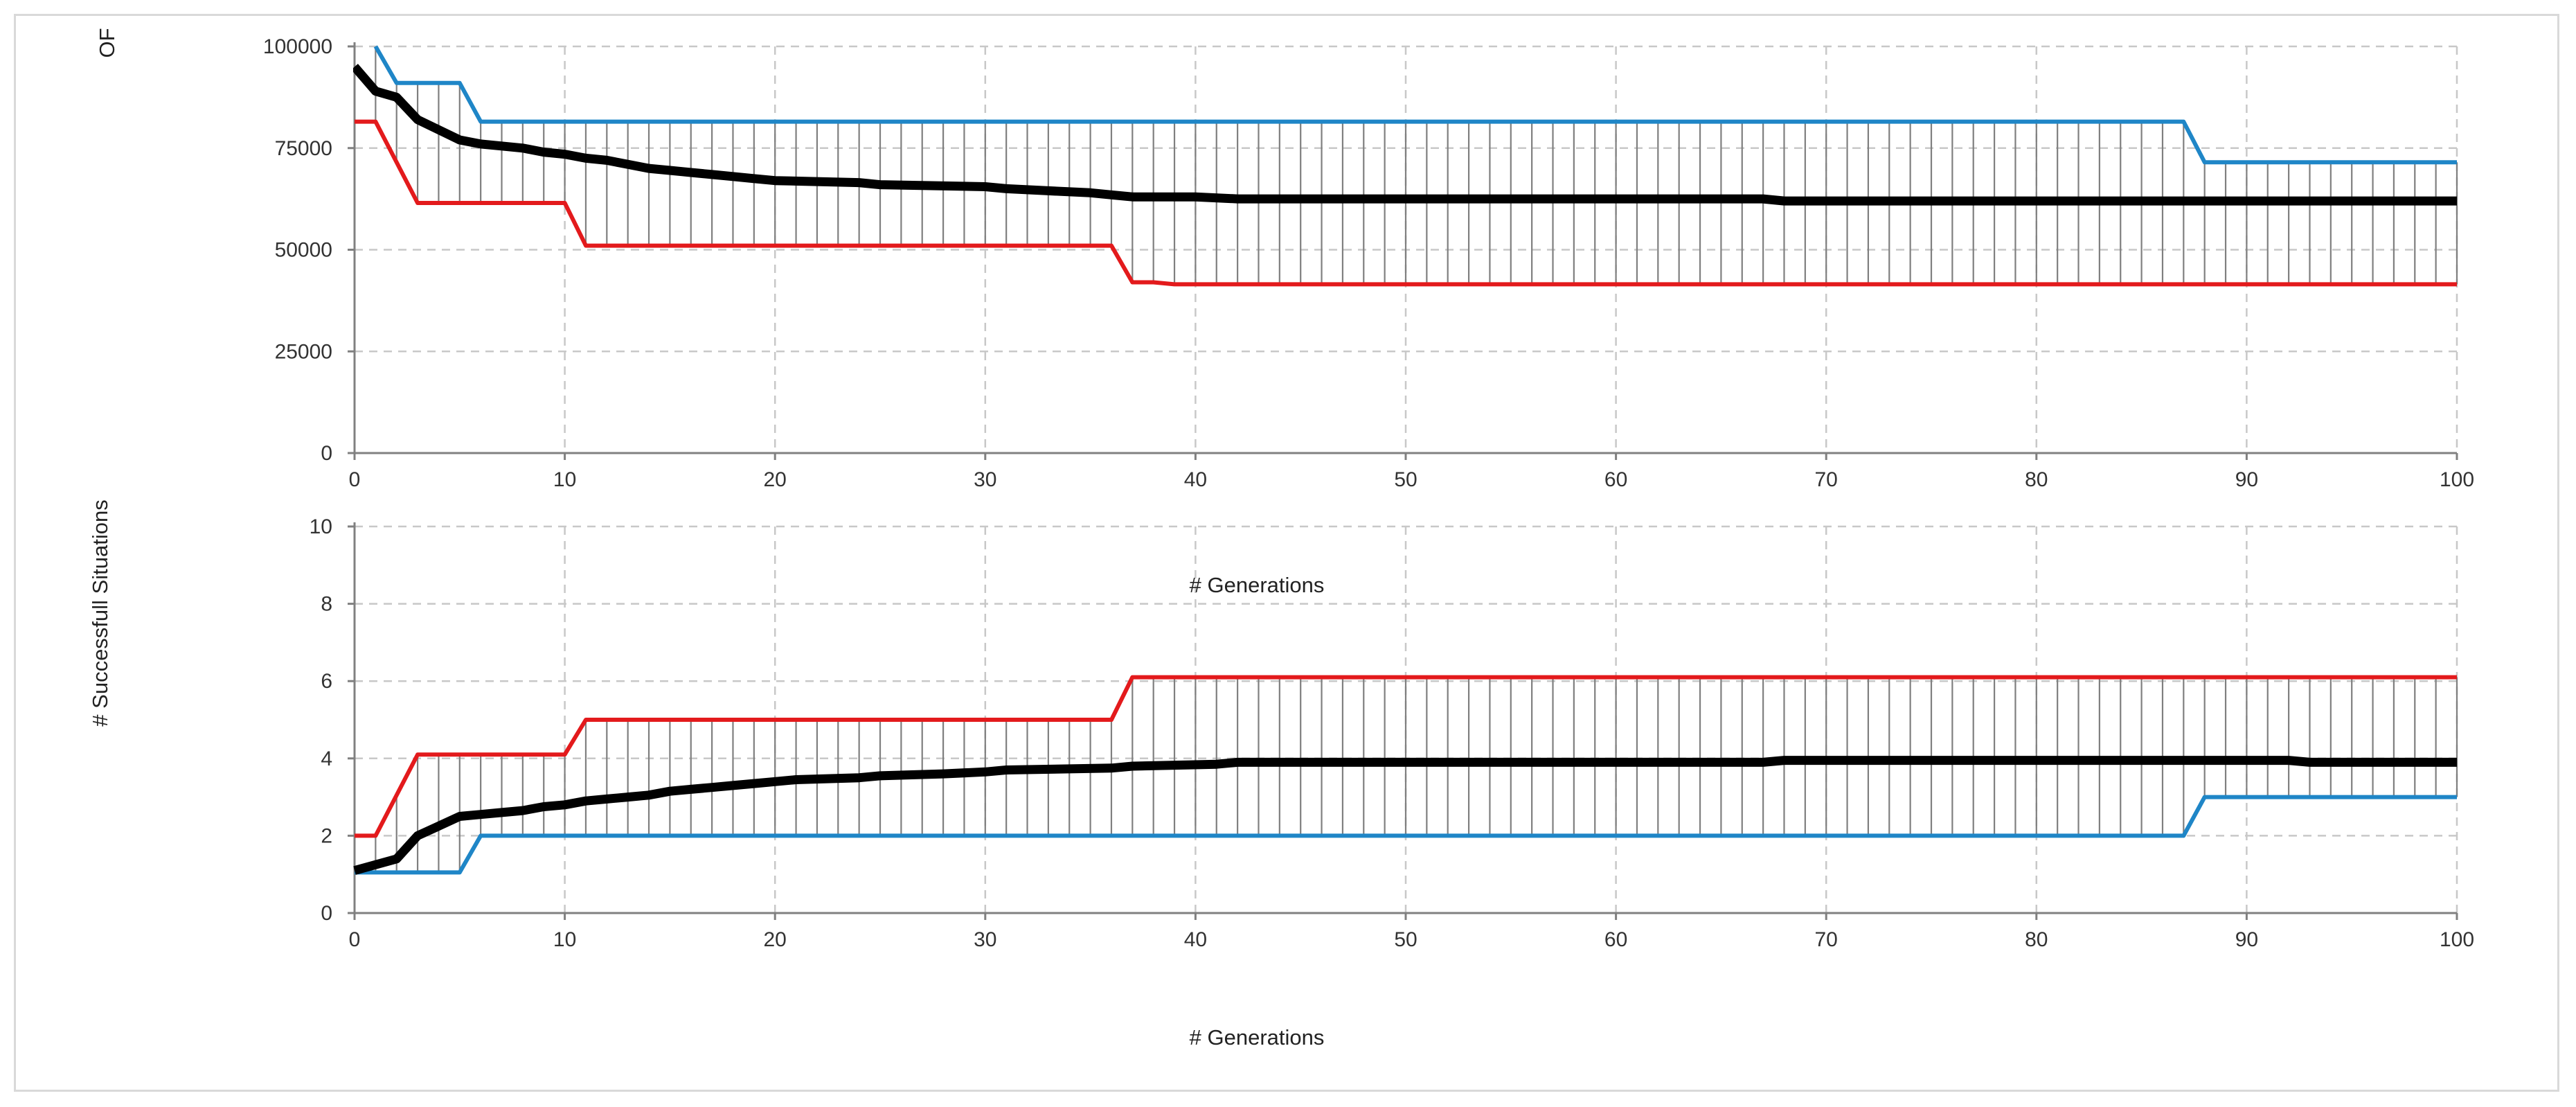 The width and height of the screenshot is (2576, 1107). What do you see at coordinates (1615, 479) in the screenshot?
I see `top-x-tick-label: 60` at bounding box center [1615, 479].